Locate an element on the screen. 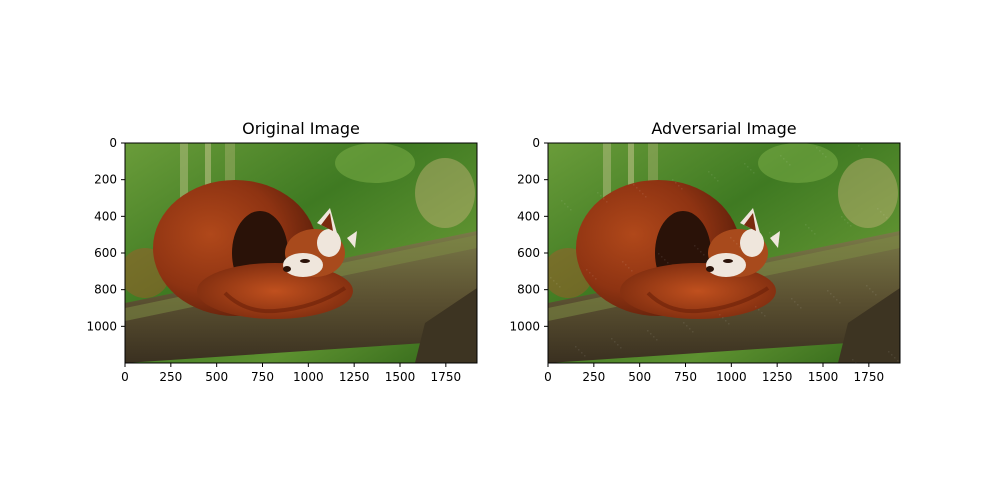 The image size is (1000, 500). original-x-tick-label: 1250 is located at coordinates (354, 377).